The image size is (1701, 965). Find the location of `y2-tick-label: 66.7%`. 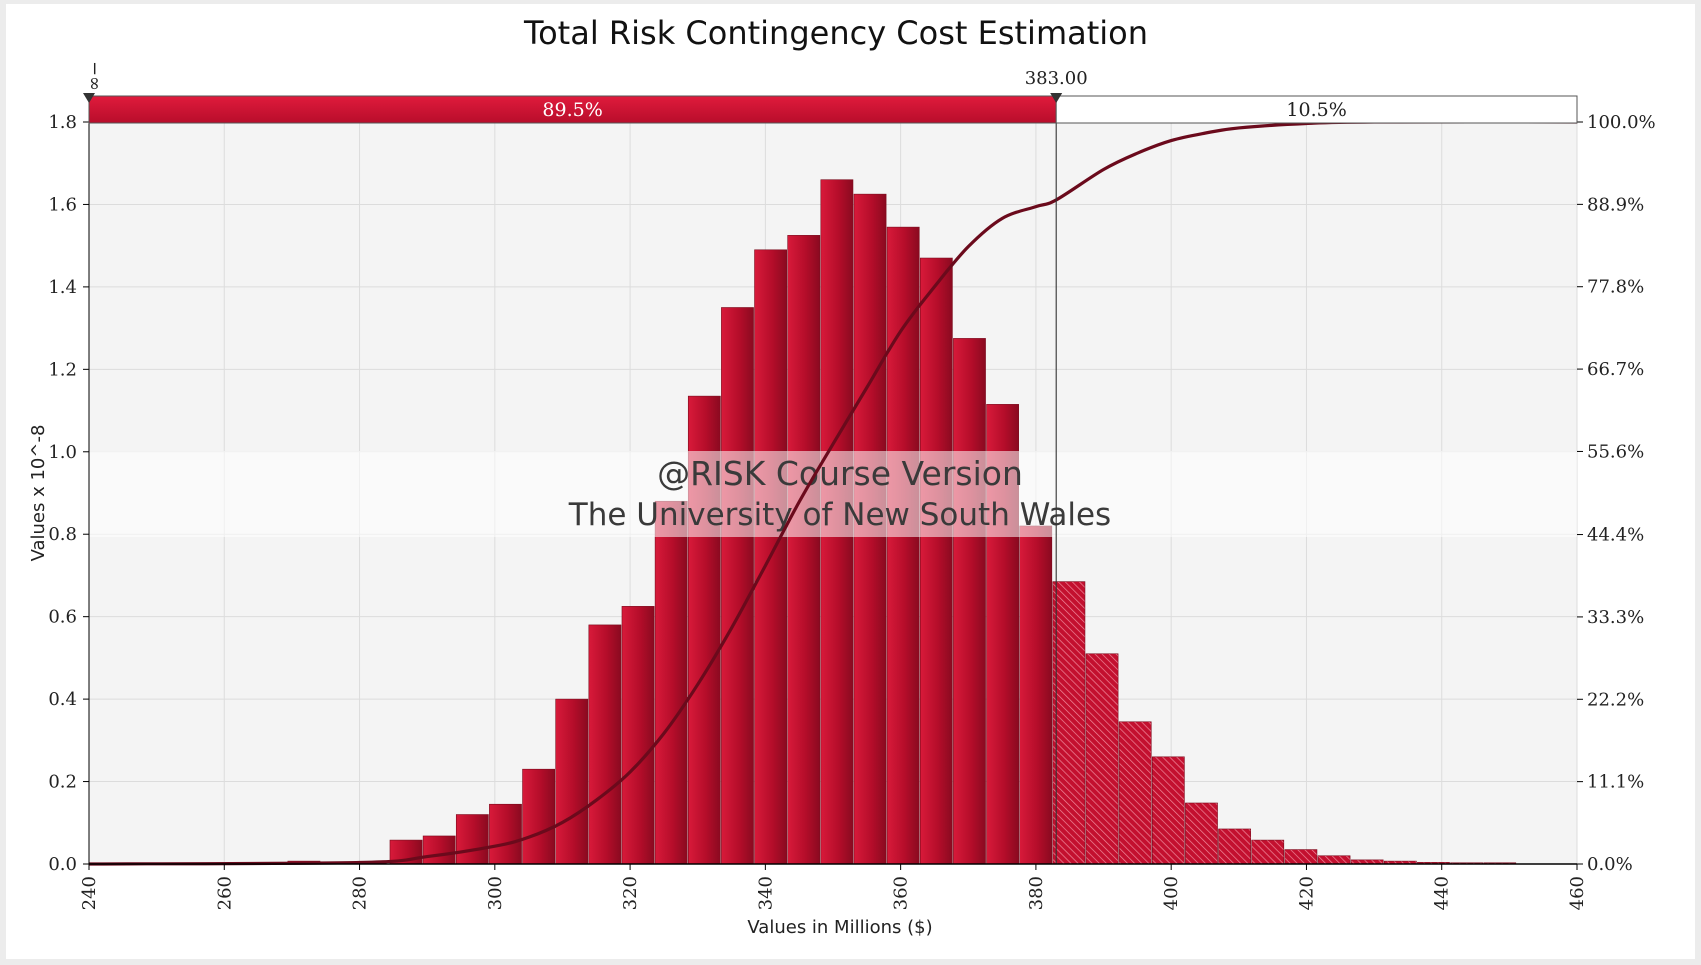

y2-tick-label: 66.7% is located at coordinates (1615, 369).